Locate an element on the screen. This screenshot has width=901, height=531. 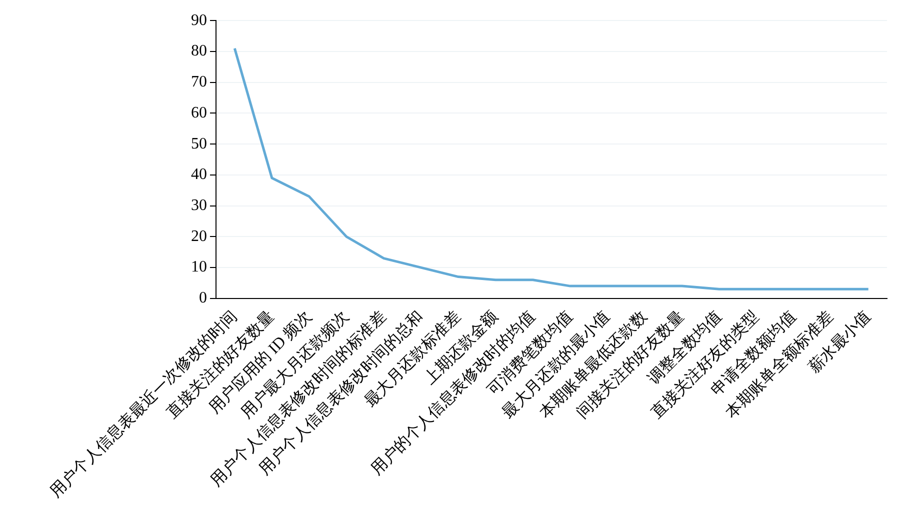
y-tick-label: 40 is located at coordinates (199, 175).